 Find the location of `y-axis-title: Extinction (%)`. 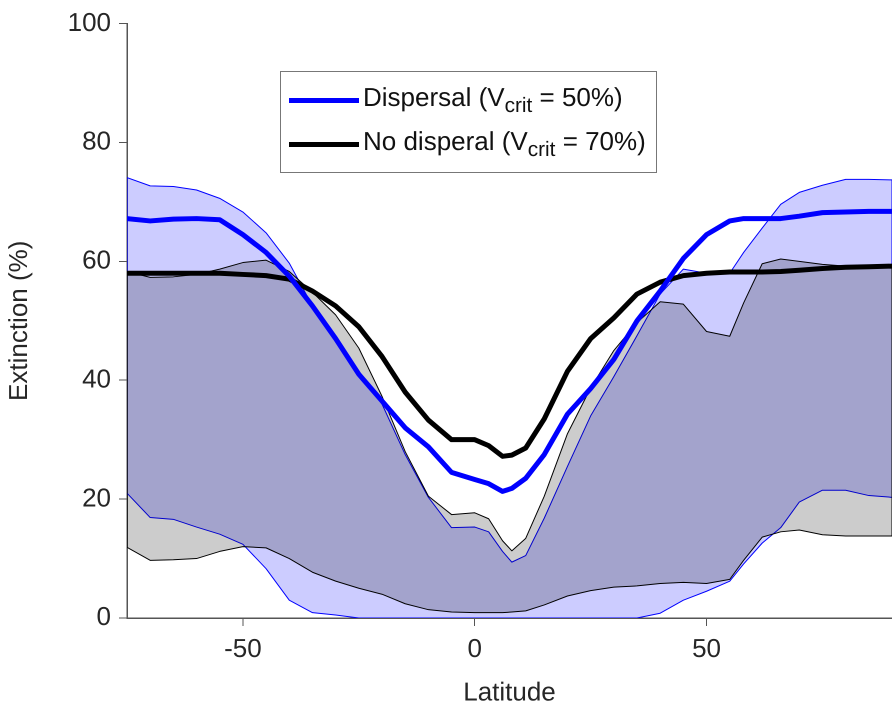

y-axis-title: Extinction (%) is located at coordinates (17, 320).